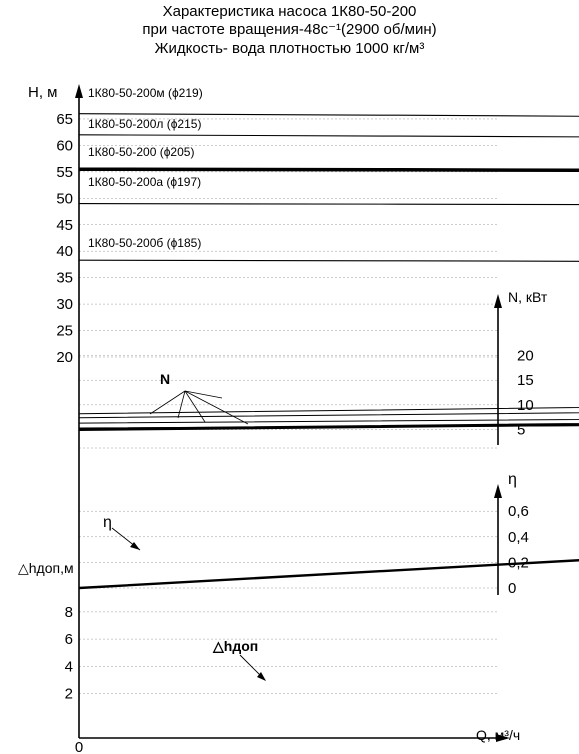  I want to click on x-axis-label: Q, м³/ч, so click(498, 735).